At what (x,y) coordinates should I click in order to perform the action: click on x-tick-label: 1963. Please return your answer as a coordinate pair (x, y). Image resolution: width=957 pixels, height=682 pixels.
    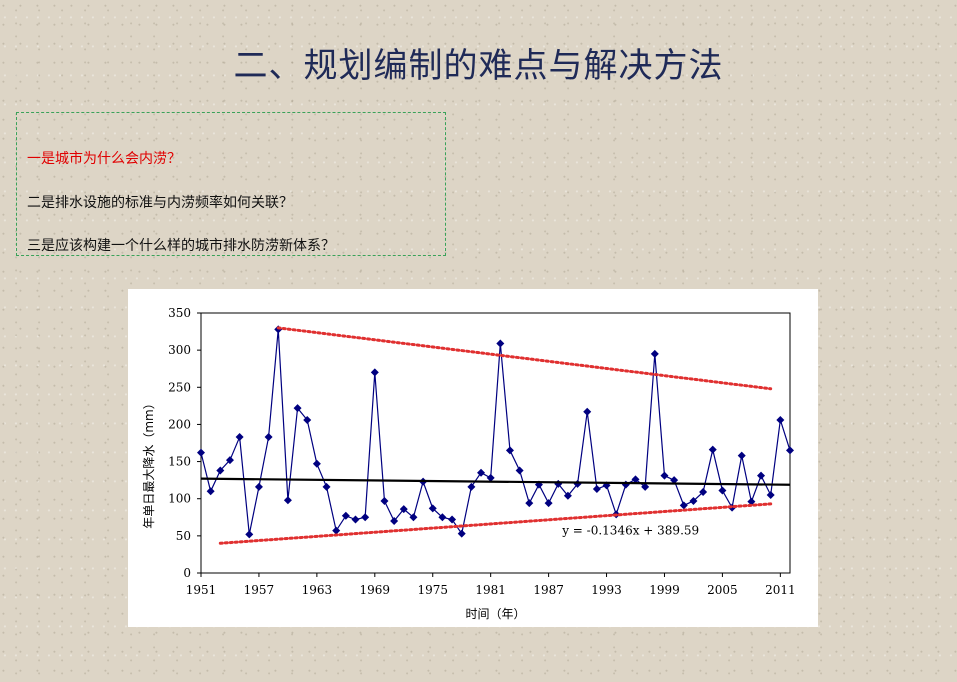
    Looking at the image, I should click on (317, 590).